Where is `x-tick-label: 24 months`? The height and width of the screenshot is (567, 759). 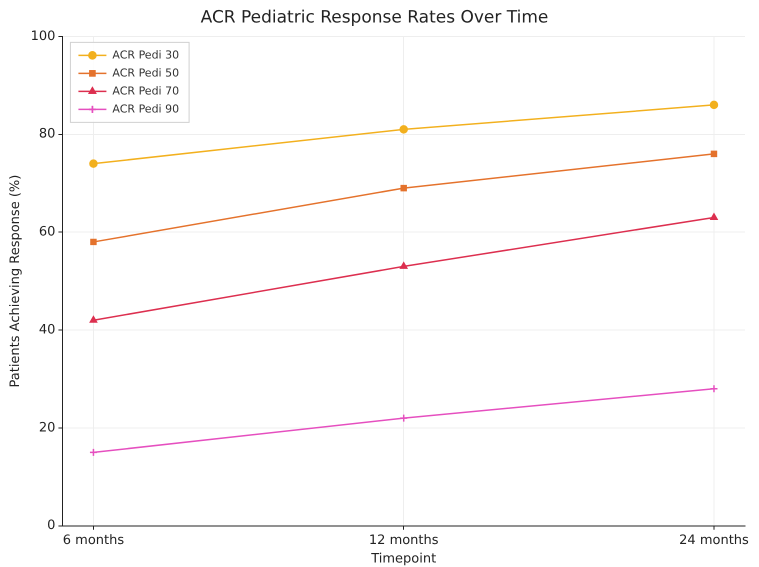
x-tick-label: 24 months is located at coordinates (714, 540).